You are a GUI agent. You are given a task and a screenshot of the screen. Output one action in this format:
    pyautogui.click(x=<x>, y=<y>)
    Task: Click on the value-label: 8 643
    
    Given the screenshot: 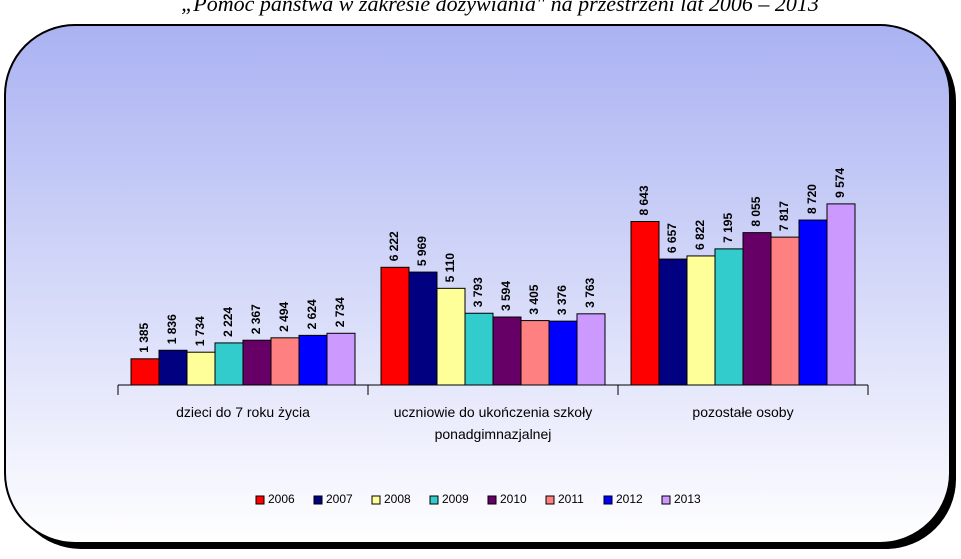 What is the action you would take?
    pyautogui.click(x=644, y=200)
    